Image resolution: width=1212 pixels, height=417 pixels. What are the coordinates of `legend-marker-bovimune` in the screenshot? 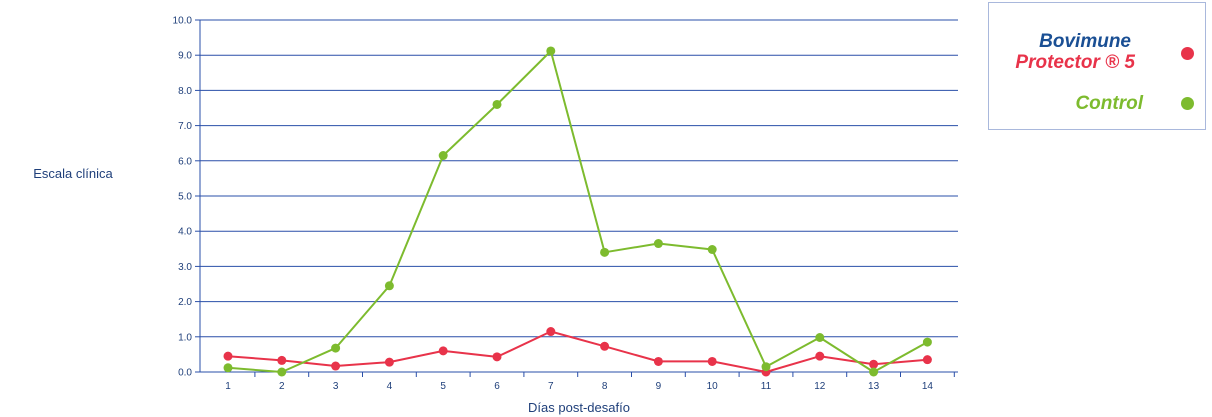 It's located at (1187, 53).